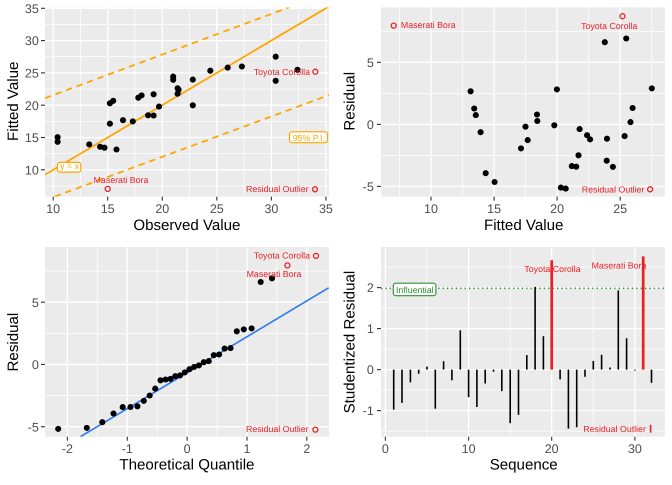 The height and width of the screenshot is (485, 672). I want to click on svg-text: Theoretical Quantile, so click(186, 464).